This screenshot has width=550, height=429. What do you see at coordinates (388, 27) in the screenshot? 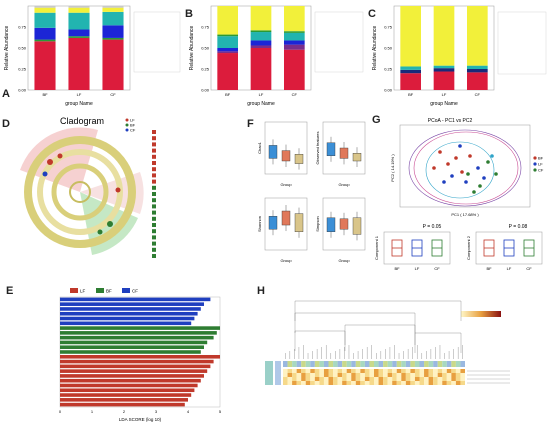
I see `y-tick-label: 0.75` at bounding box center [388, 27].